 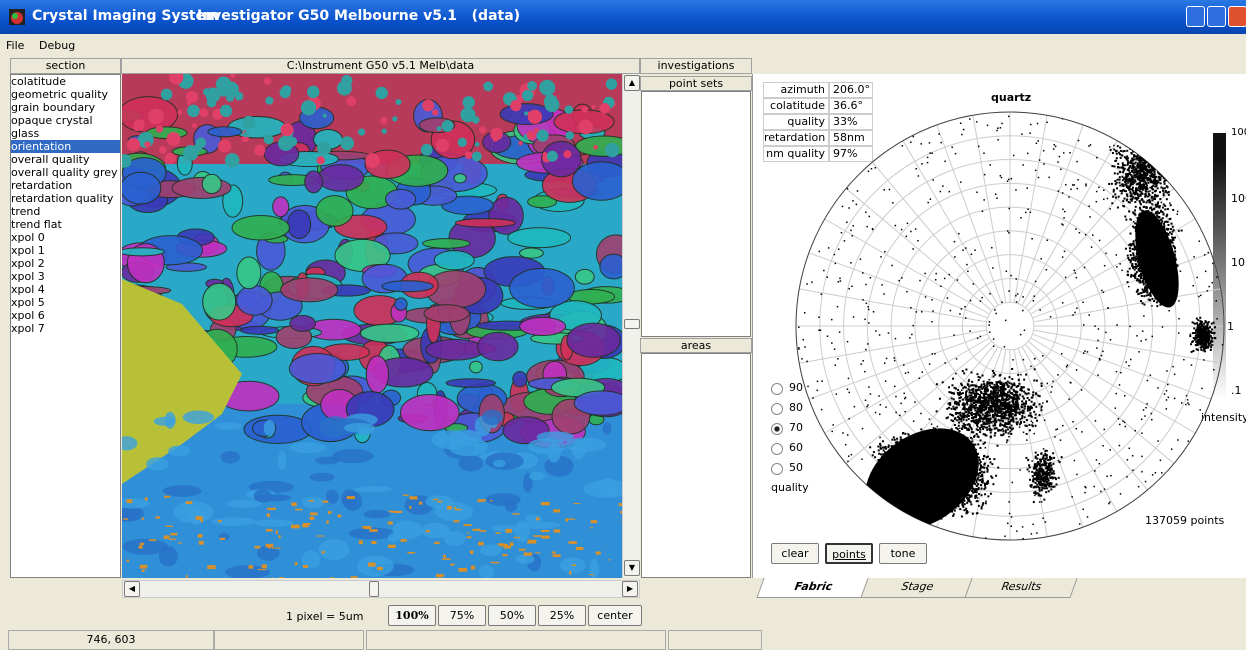 I want to click on section-item: xpol 5, so click(x=28, y=302).